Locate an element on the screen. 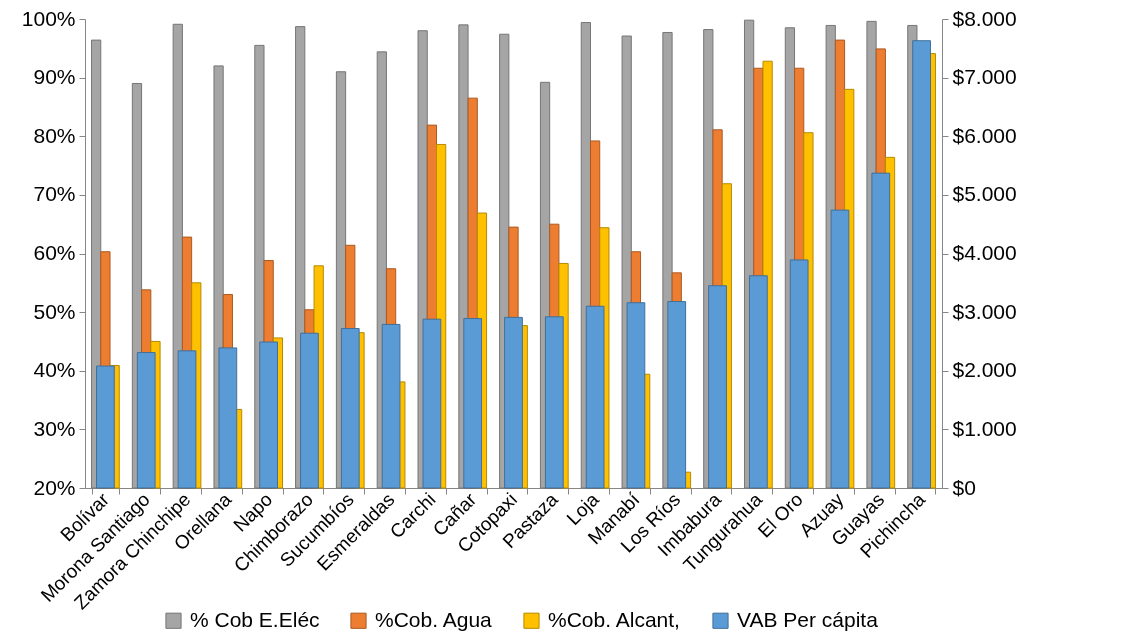 Image resolution: width=1134 pixels, height=639 pixels. y2-tick-label: $5.000 is located at coordinates (984, 194).